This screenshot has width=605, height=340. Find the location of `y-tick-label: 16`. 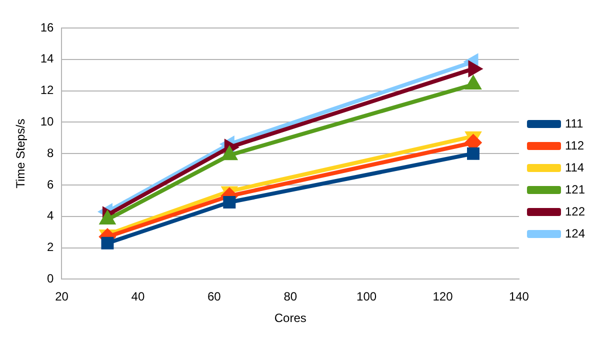

y-tick-label: 16 is located at coordinates (47, 27).